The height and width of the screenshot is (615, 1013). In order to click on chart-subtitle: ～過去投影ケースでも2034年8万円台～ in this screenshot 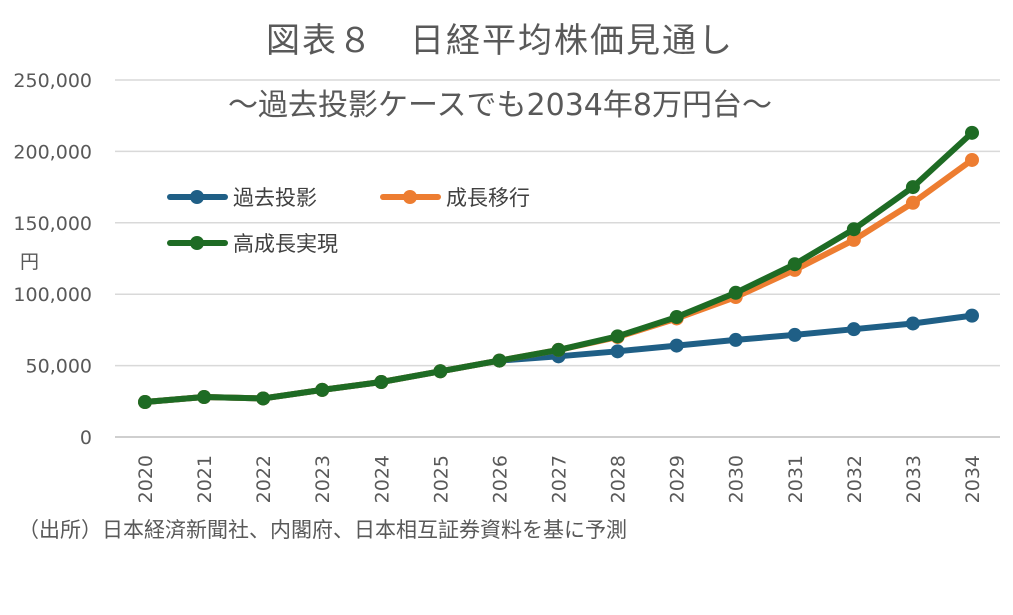, I will do `click(500, 105)`.